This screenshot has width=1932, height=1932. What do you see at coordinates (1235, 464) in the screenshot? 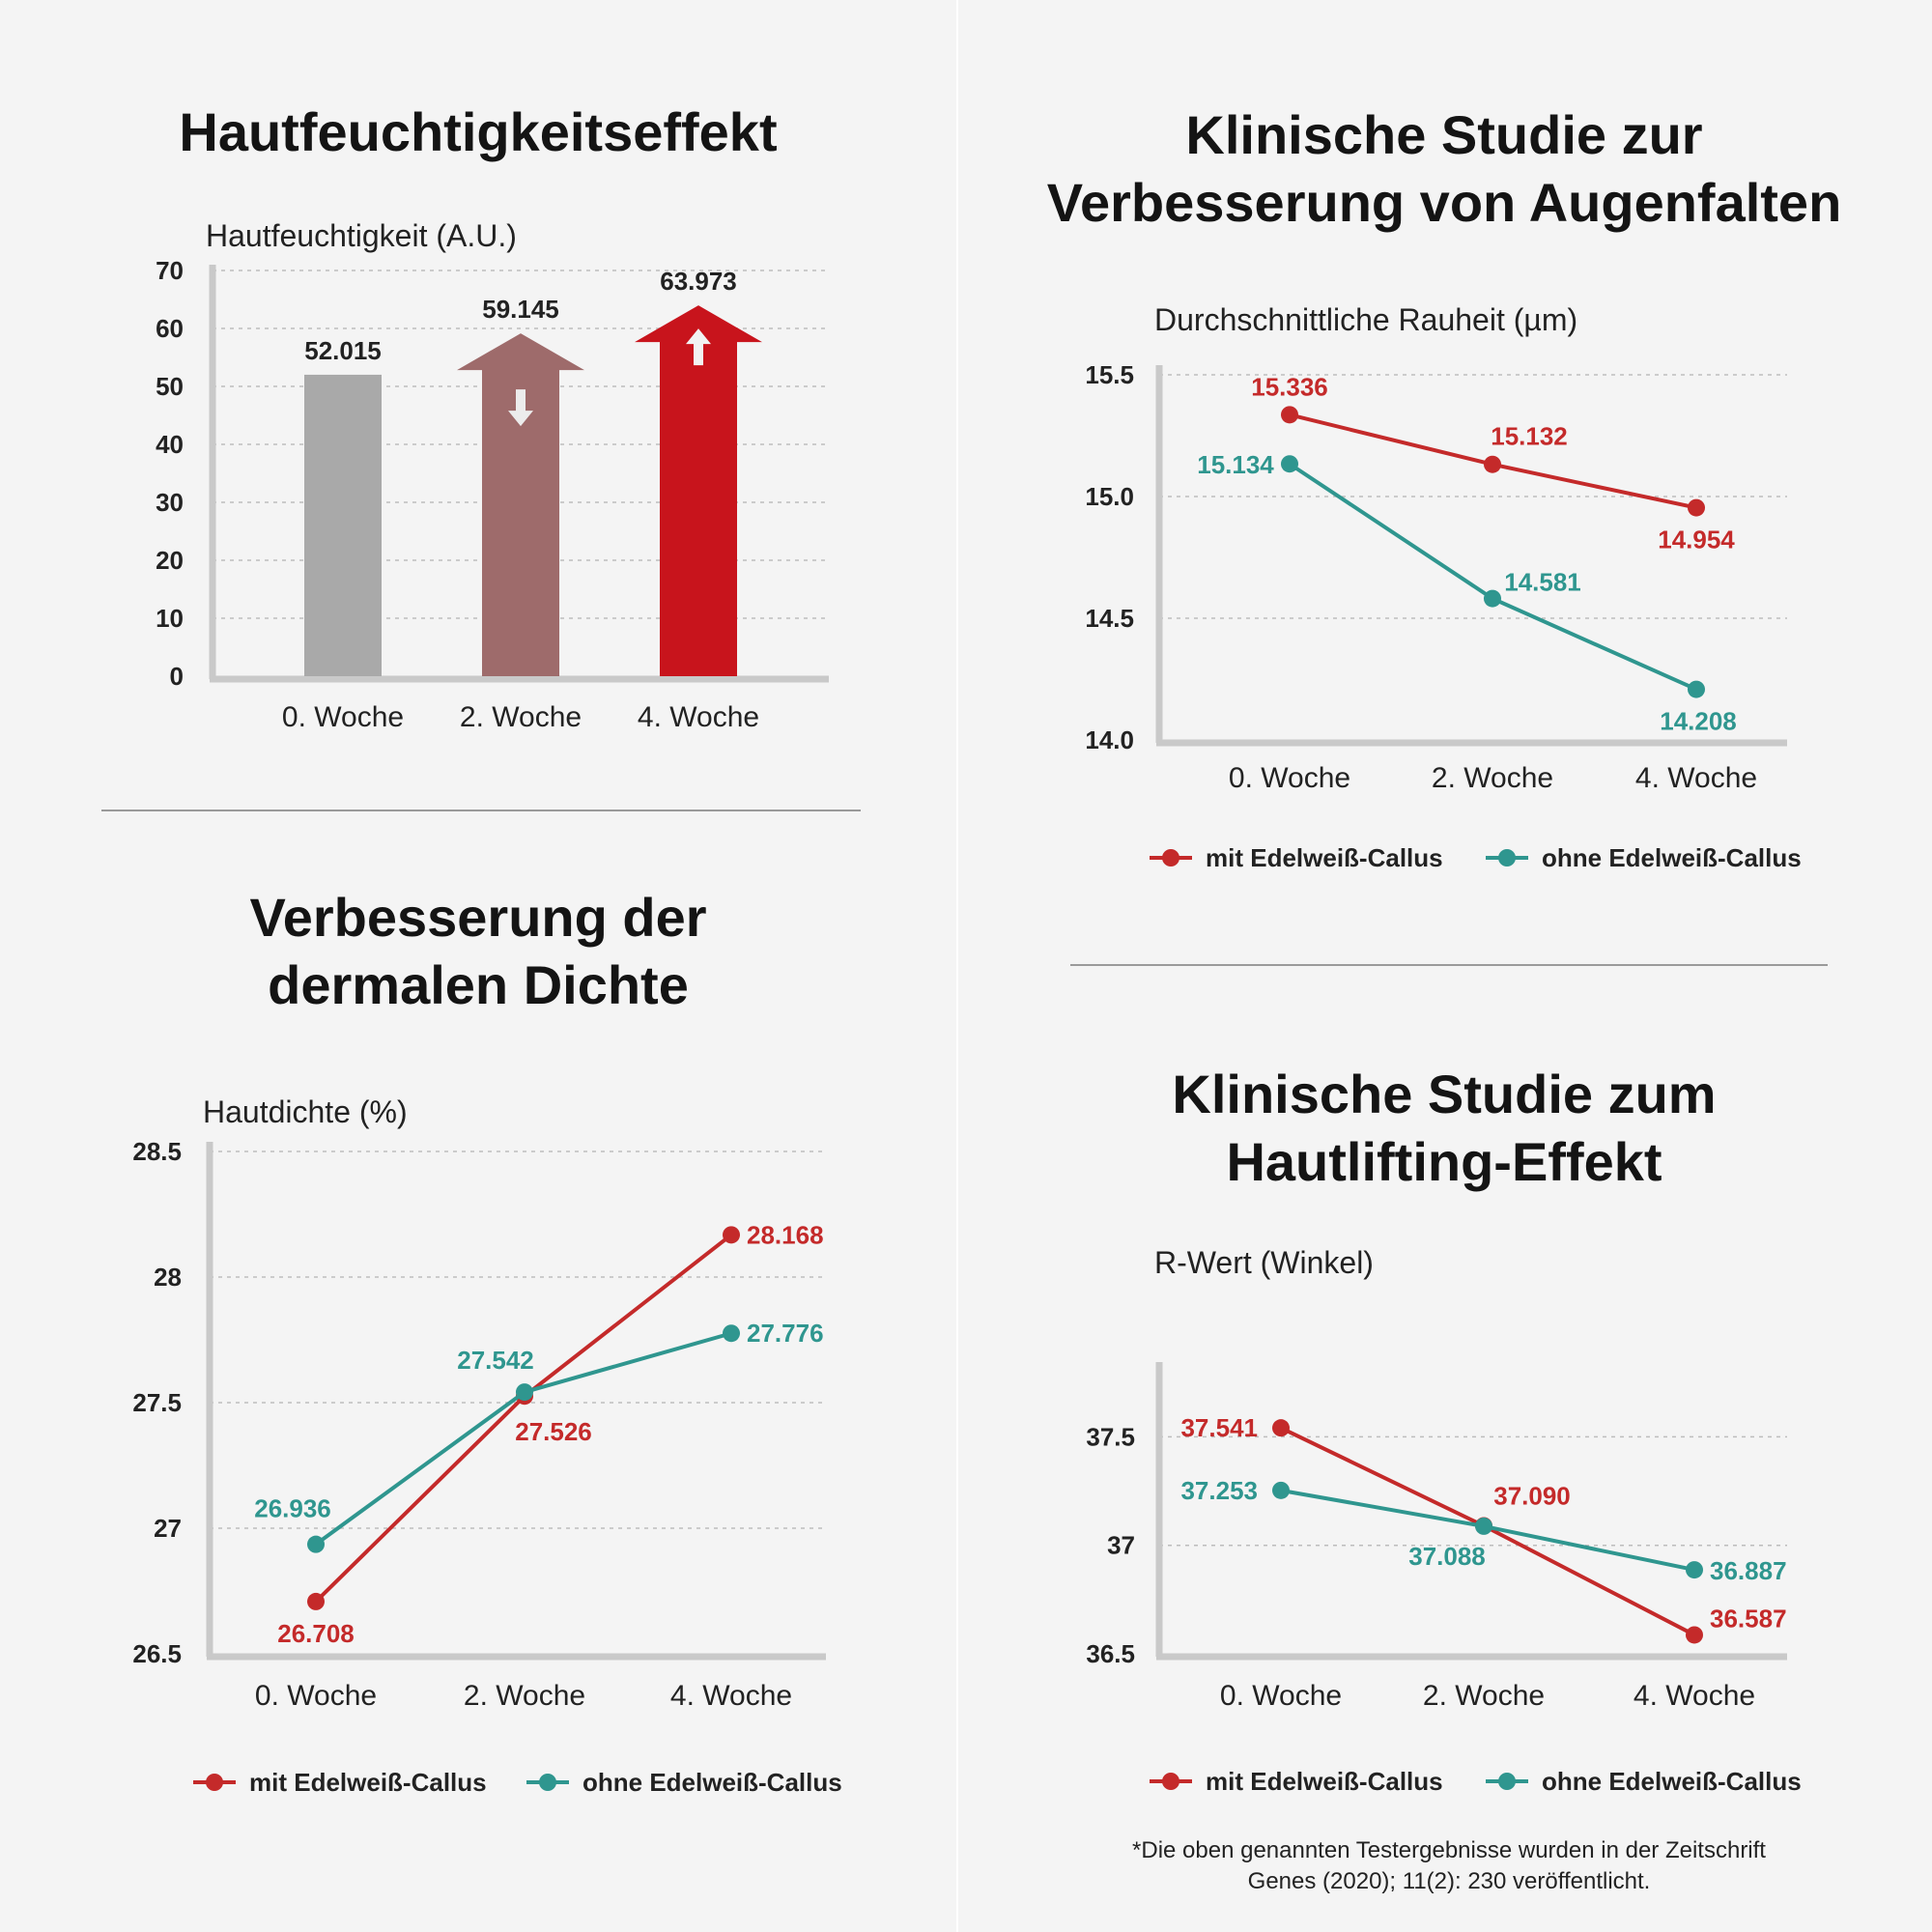
I see `data-label: 15.134` at bounding box center [1235, 464].